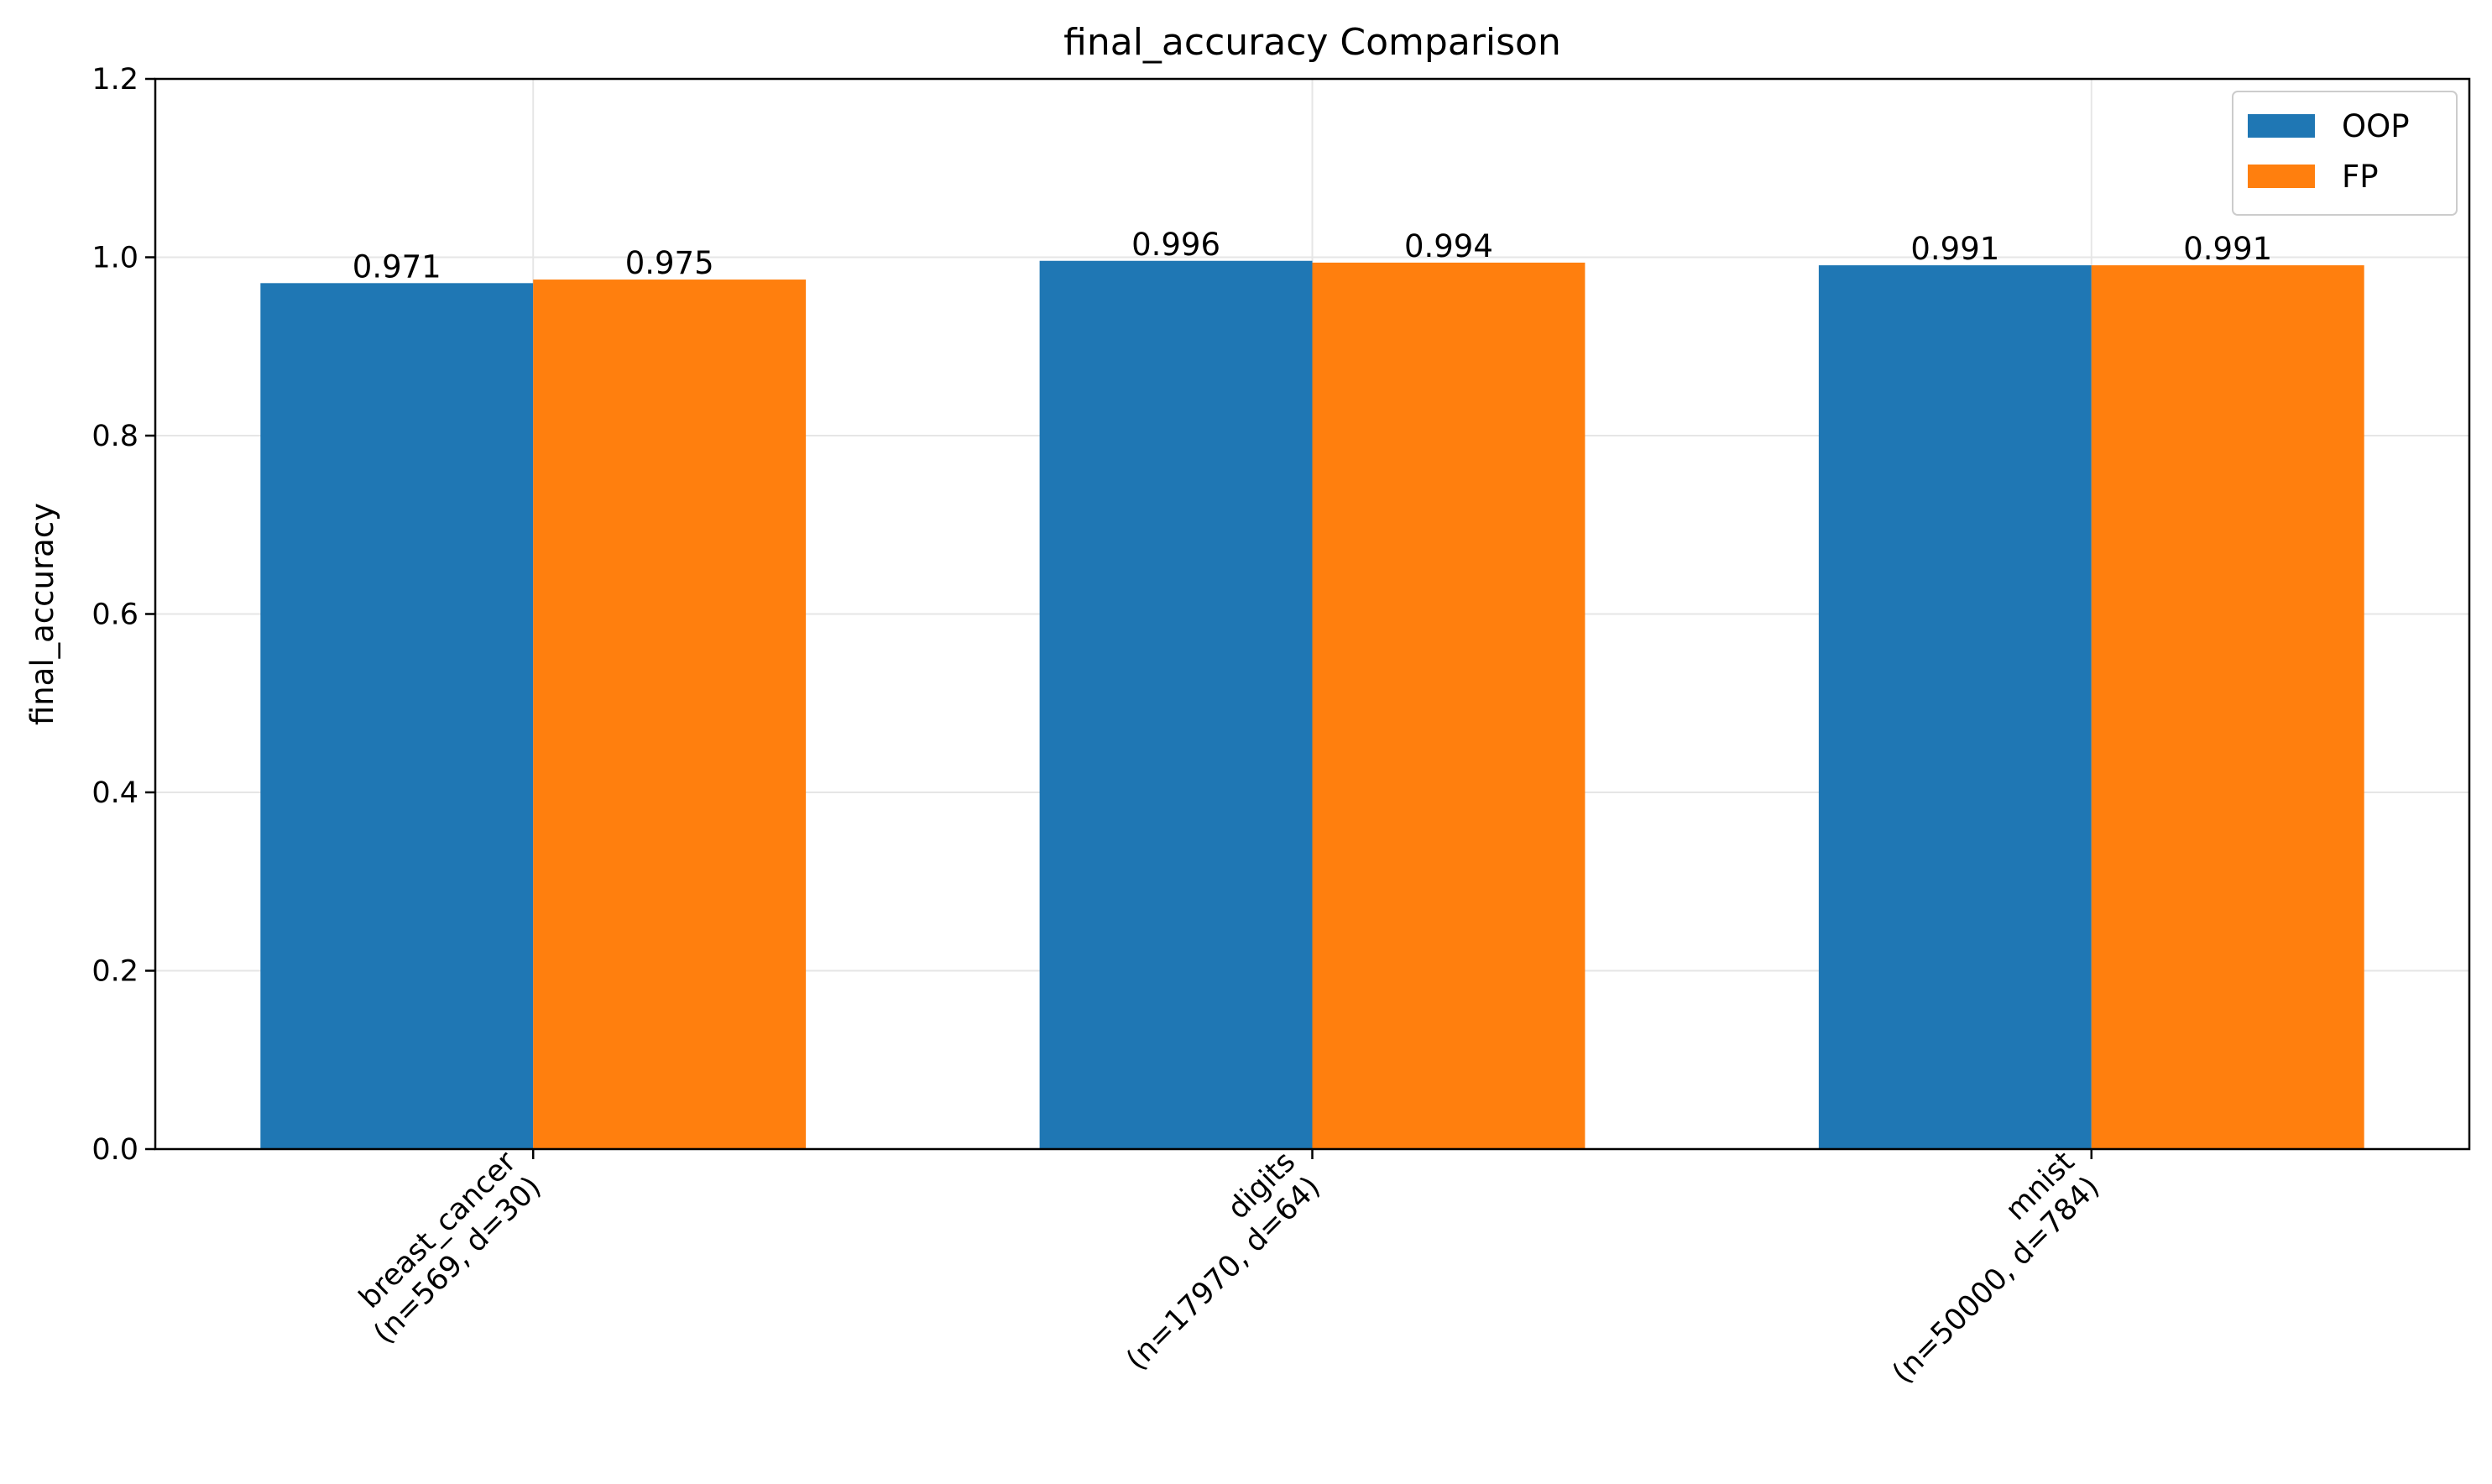  I want to click on x-tick-label: mnist(n=50000, d=784), so click(1996, 1267).